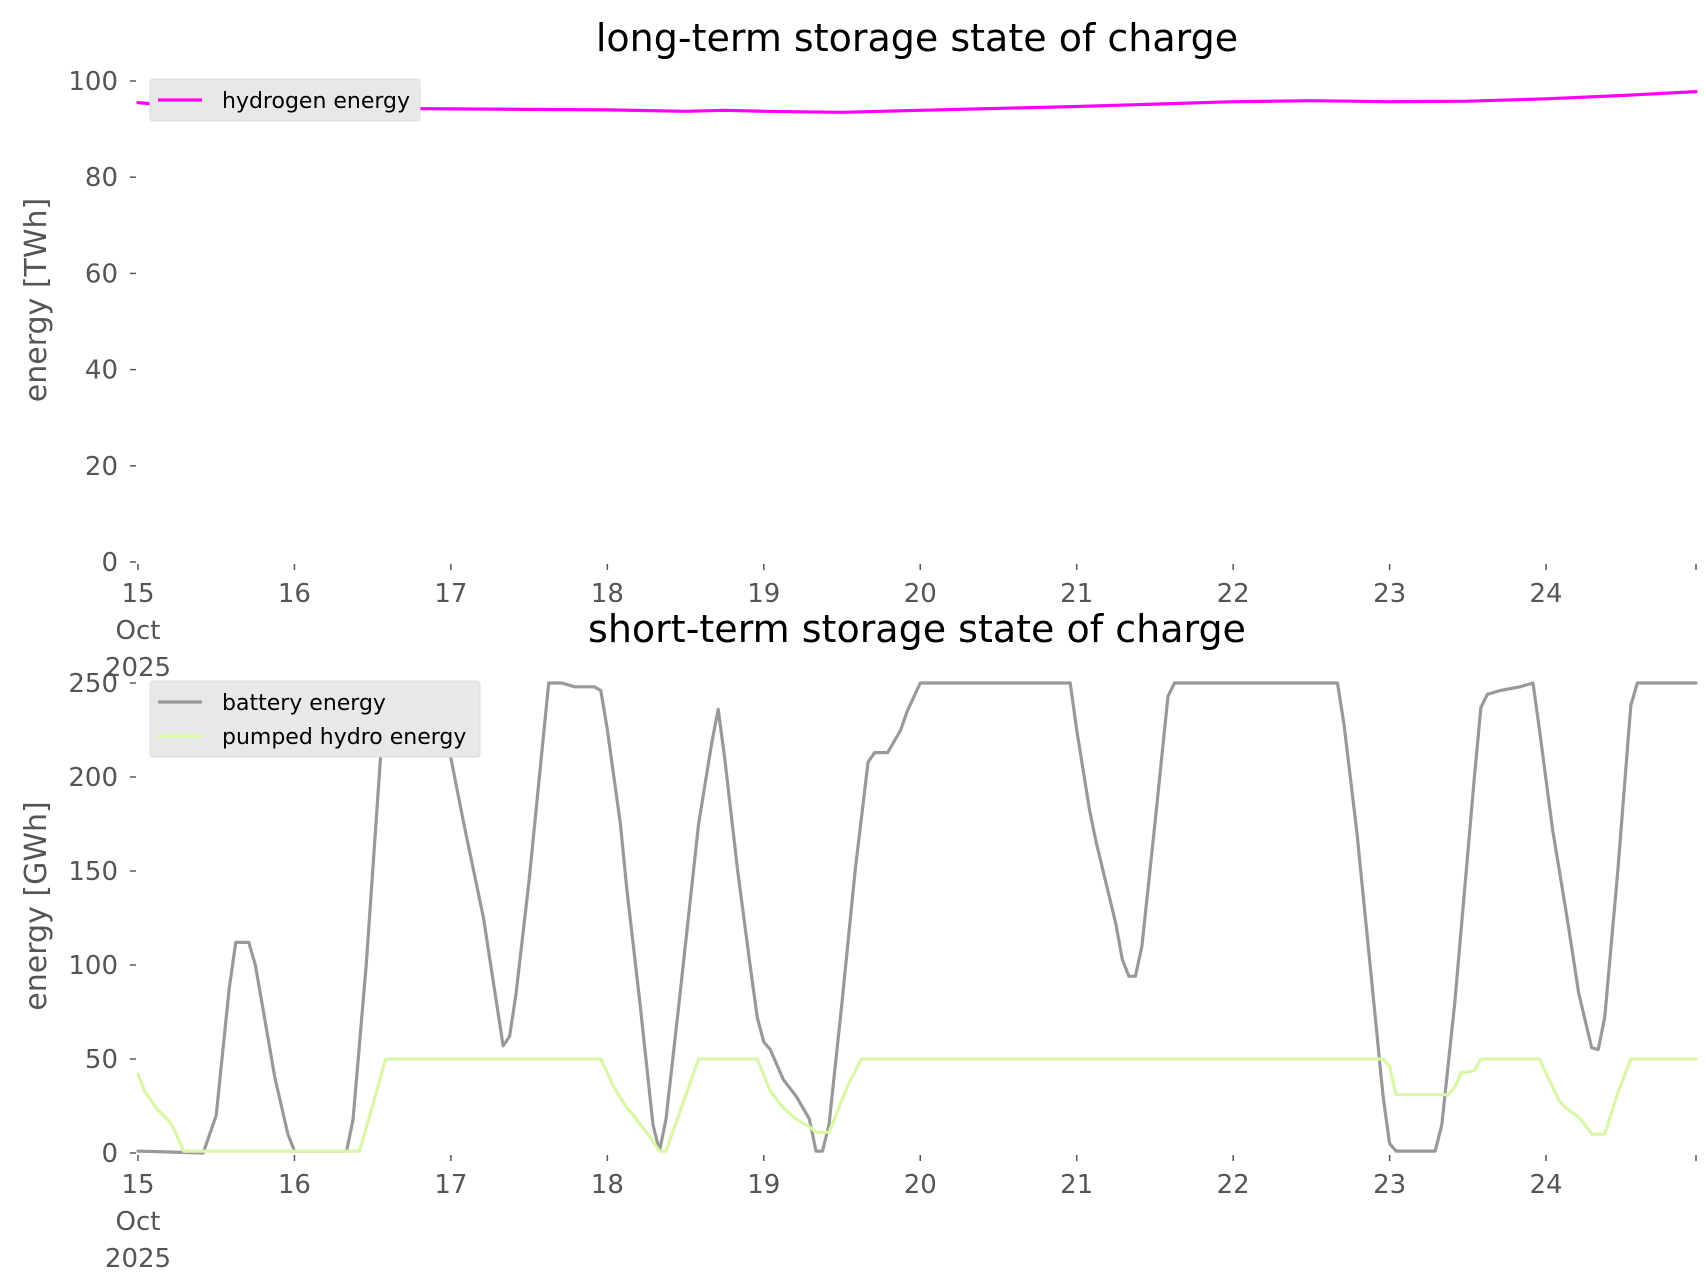 This screenshot has width=1706, height=1281. What do you see at coordinates (101, 1060) in the screenshot?
I see `y-tick-label: 50` at bounding box center [101, 1060].